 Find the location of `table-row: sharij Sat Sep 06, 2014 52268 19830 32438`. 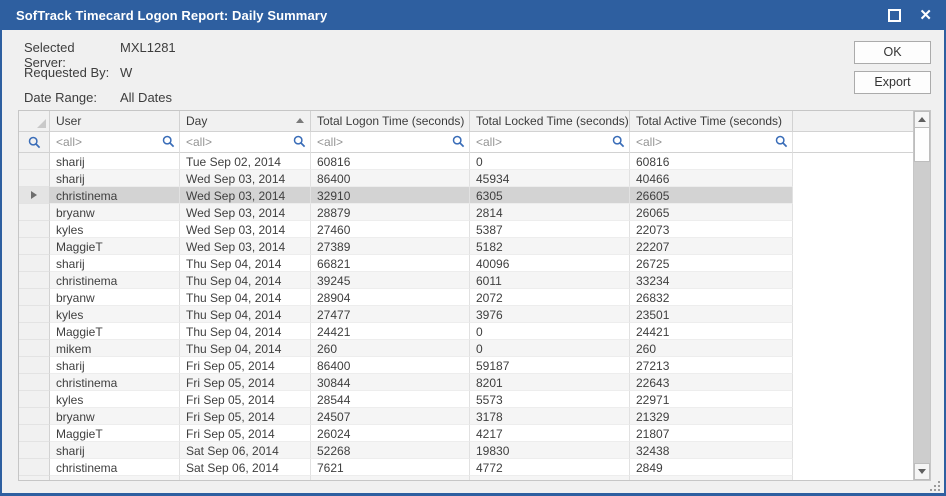

table-row: sharij Sat Sep 06, 2014 52268 19830 32438 is located at coordinates (466, 450).